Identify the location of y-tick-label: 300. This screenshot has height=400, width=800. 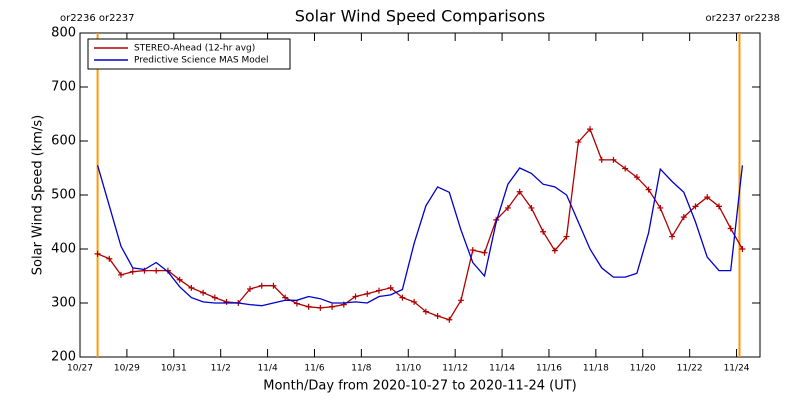
(63, 303).